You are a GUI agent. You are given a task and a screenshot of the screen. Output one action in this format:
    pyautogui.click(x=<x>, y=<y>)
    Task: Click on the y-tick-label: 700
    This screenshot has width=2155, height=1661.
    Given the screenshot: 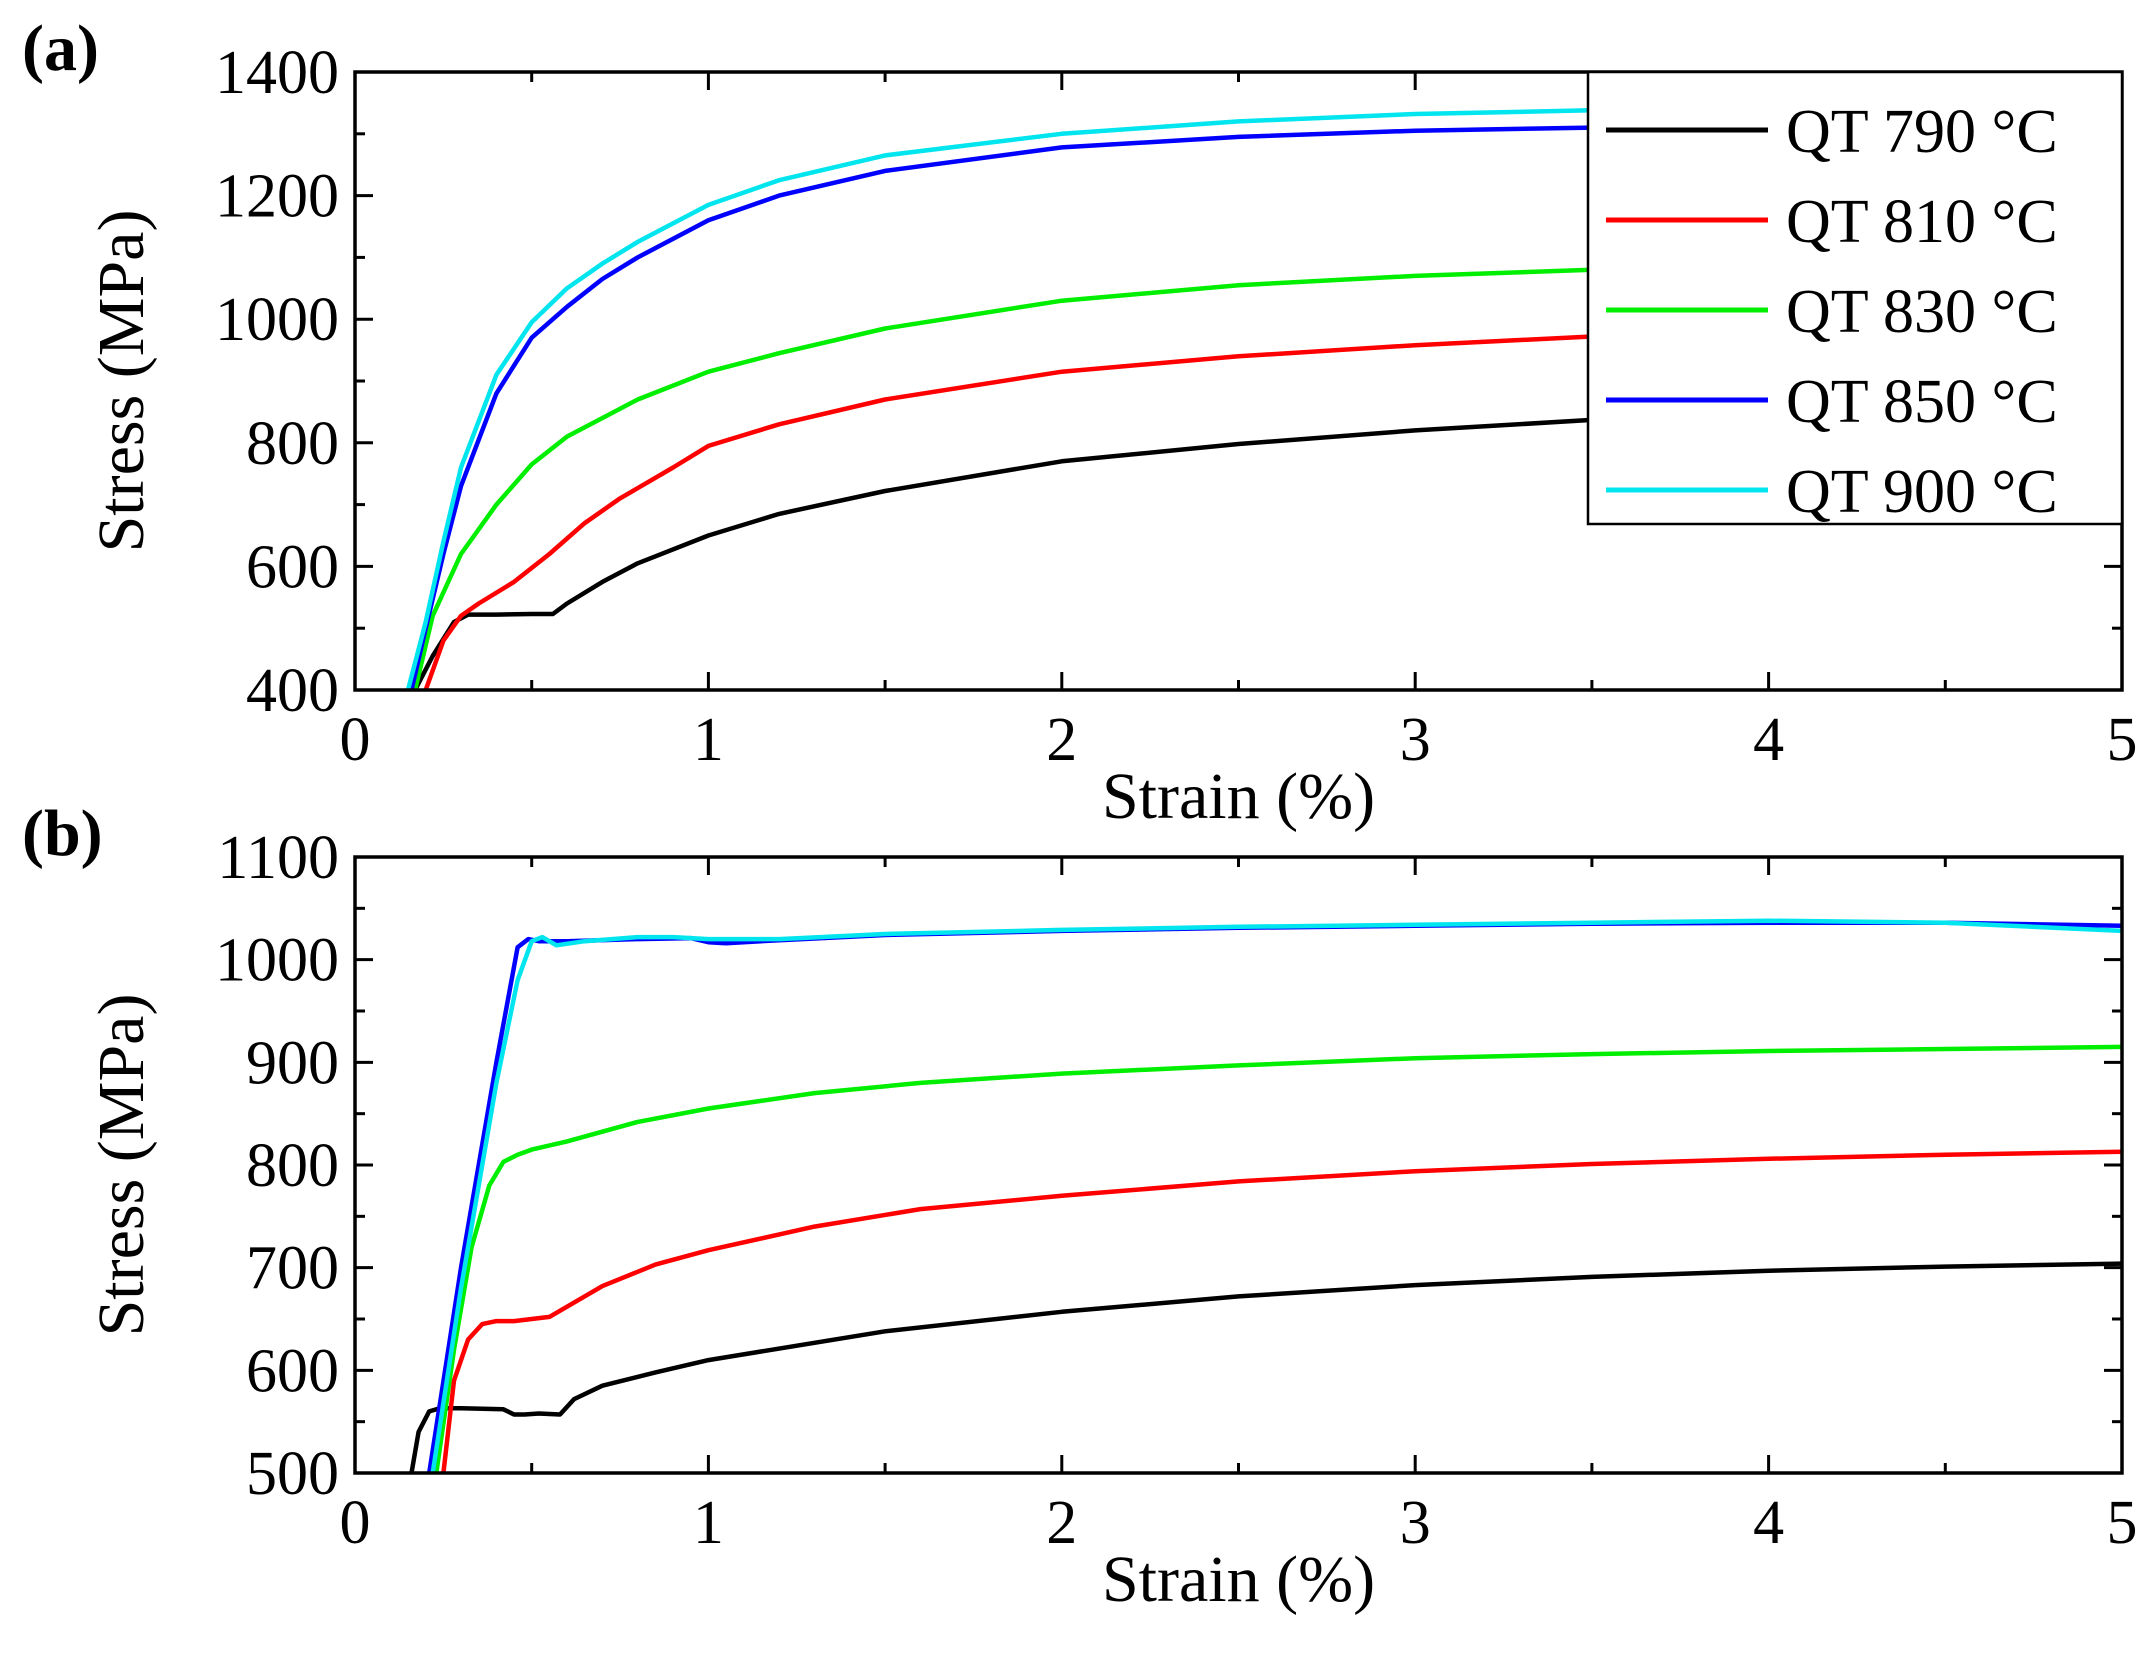 What is the action you would take?
    pyautogui.click(x=292, y=1269)
    